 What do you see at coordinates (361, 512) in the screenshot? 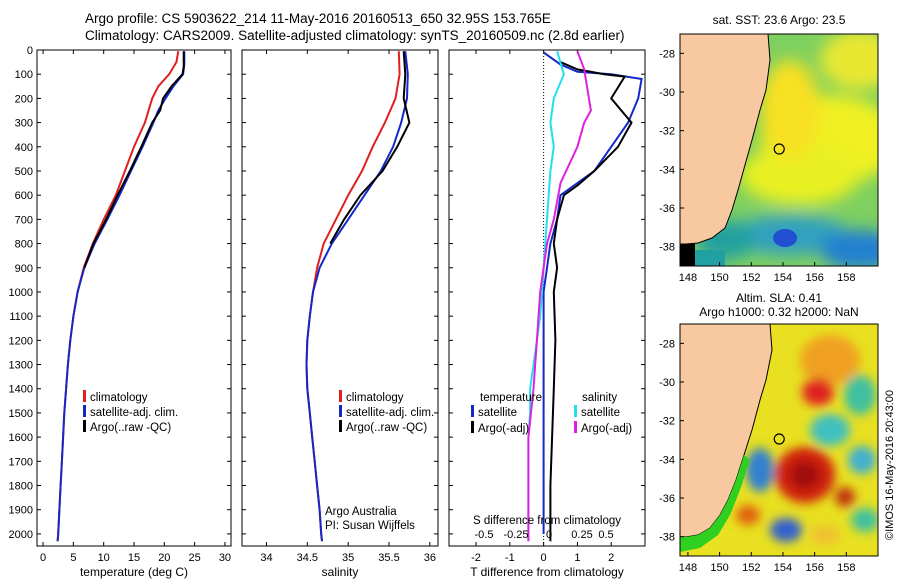
I see `salinity-annotation: Argo Australia` at bounding box center [361, 512].